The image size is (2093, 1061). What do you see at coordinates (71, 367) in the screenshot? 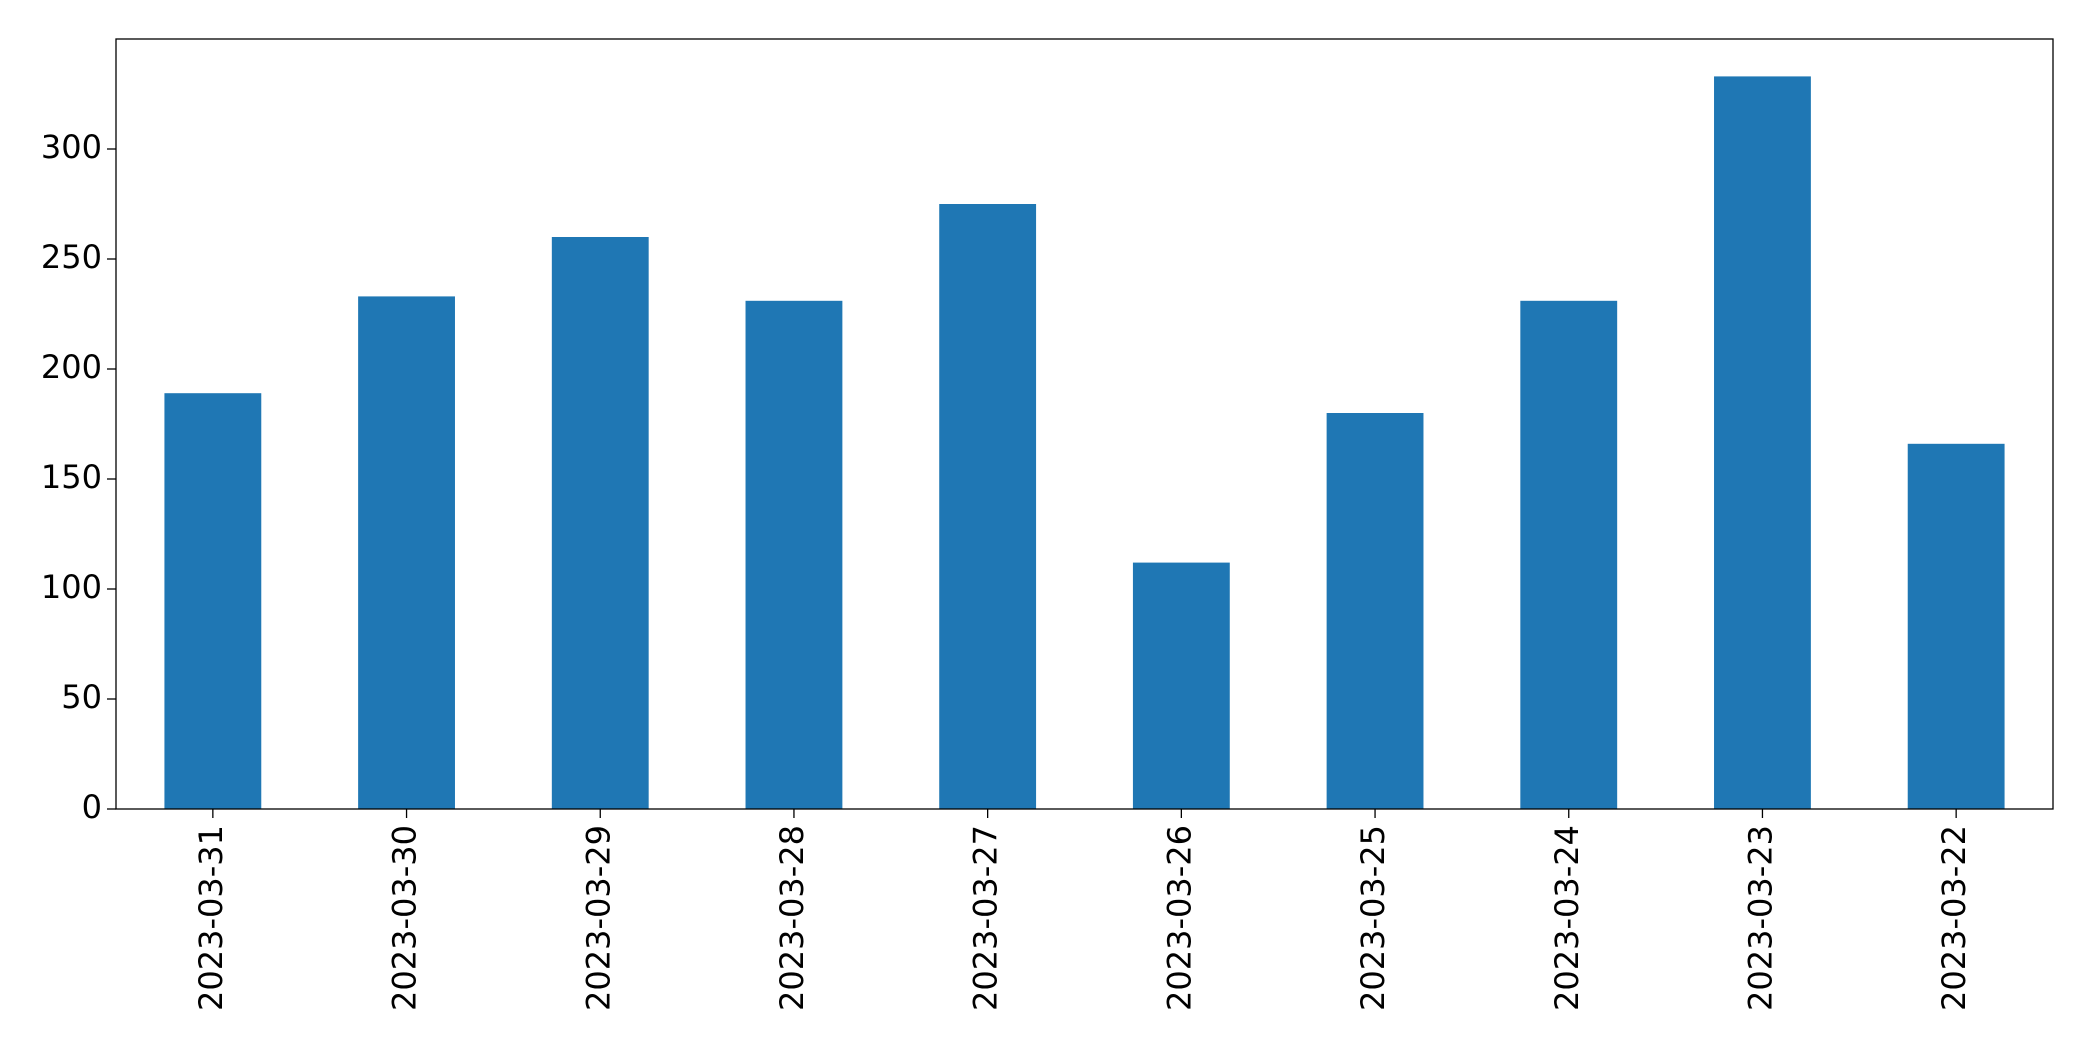
I see `y-tick-label: 200` at bounding box center [71, 367].